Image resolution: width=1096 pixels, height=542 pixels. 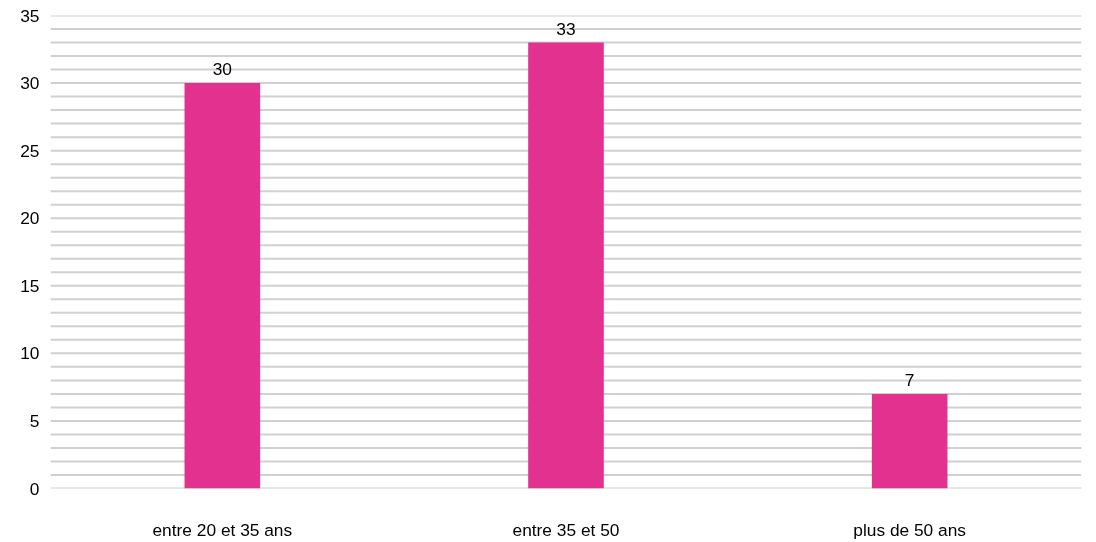 What do you see at coordinates (30, 218) in the screenshot?
I see `y-tick-label: 20` at bounding box center [30, 218].